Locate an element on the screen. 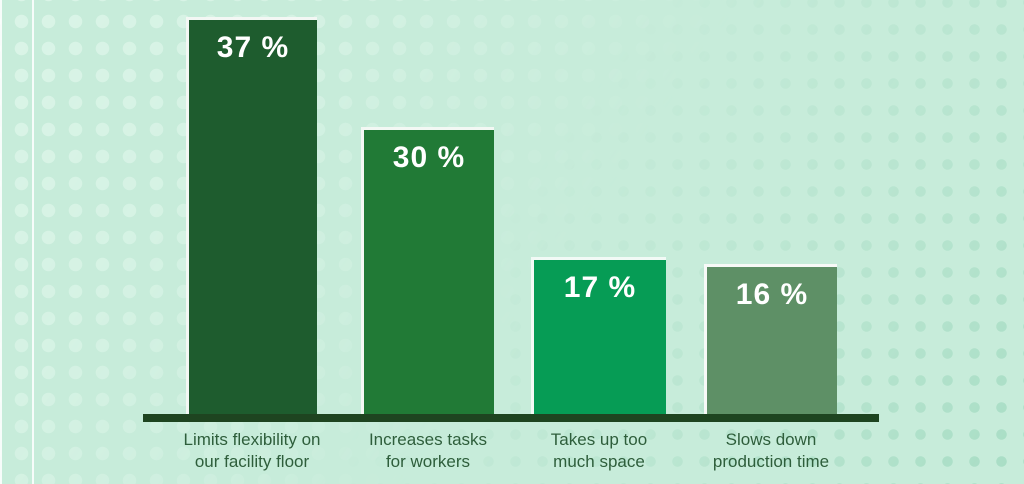 This screenshot has height=484, width=1024. bar-value-label: 37 % is located at coordinates (253, 47).